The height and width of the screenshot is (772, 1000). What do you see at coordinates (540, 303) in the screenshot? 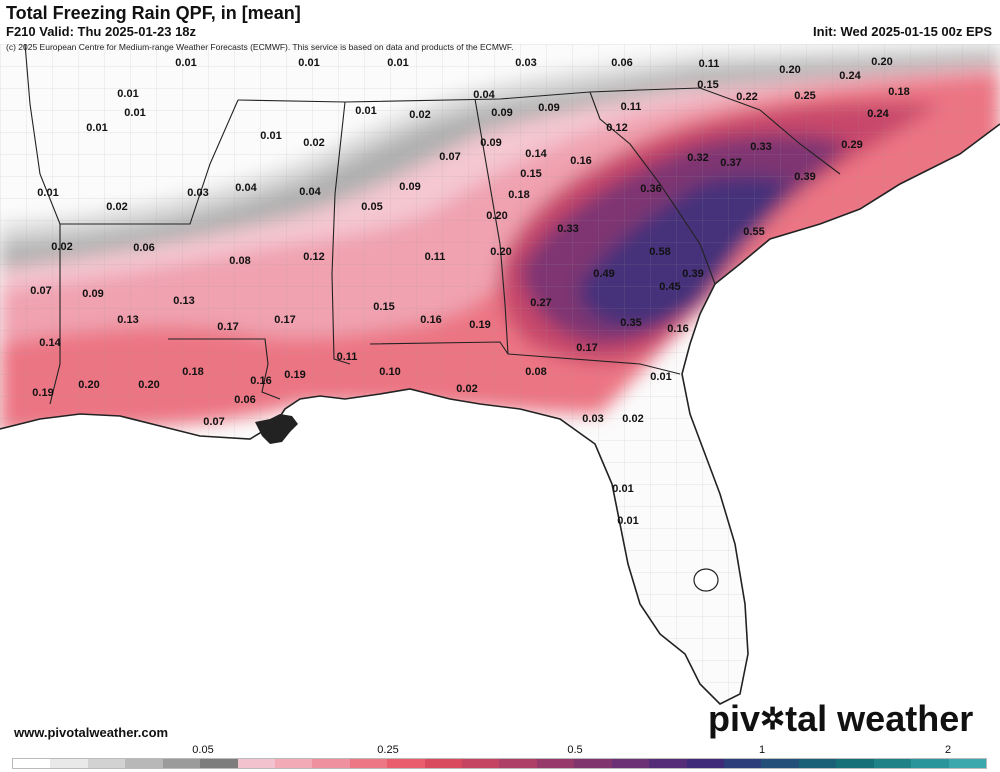
I see `qpf-value-label: 0.27` at bounding box center [540, 303].